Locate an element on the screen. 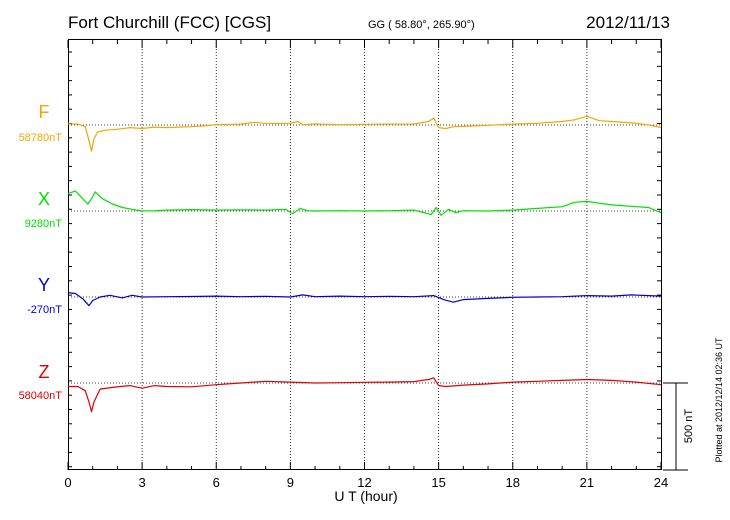  x-tick-labels: 0 3 6 9 12 15 18 21 24 is located at coordinates (366, 482).